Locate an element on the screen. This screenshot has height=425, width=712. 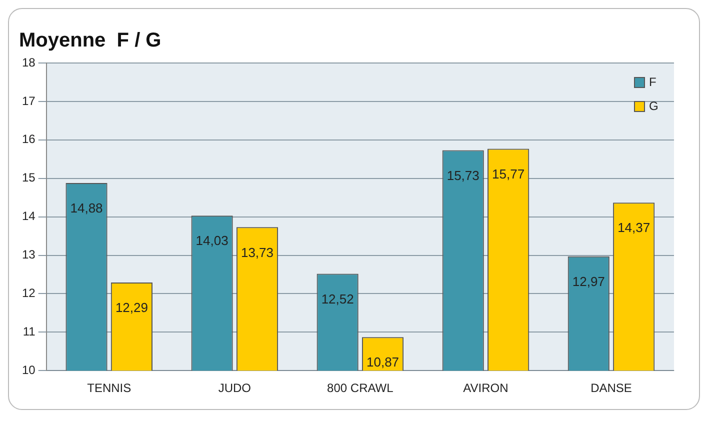
y-tick-label: 14 is located at coordinates (29, 216).